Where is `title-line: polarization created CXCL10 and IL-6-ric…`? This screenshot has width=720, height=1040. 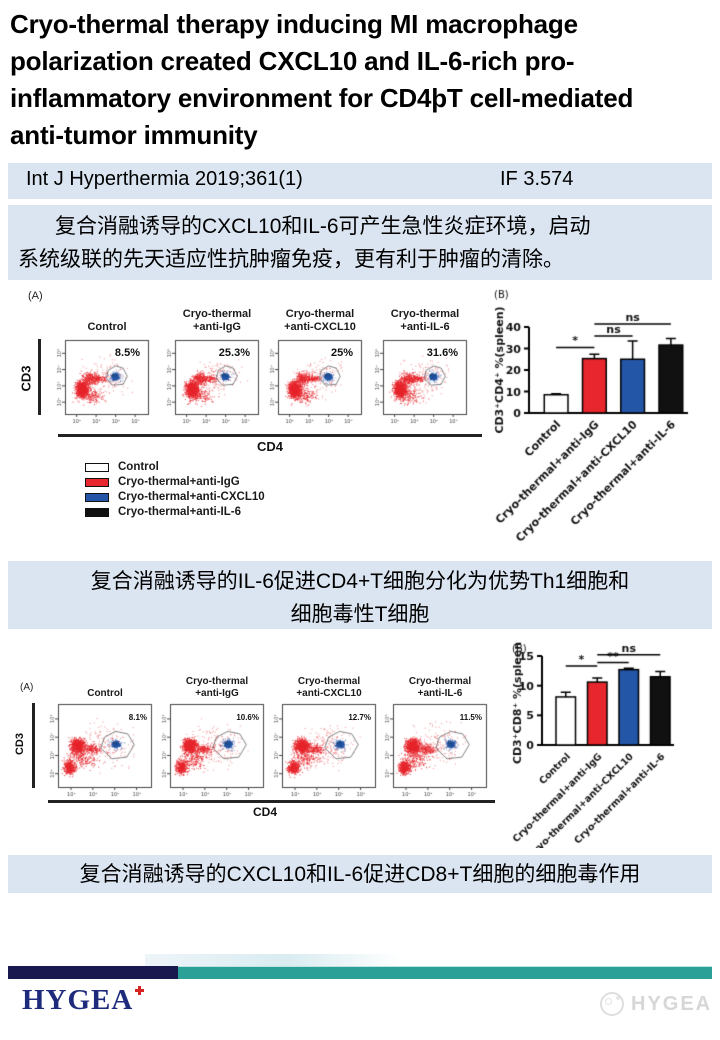 title-line: polarization created CXCL10 and IL-6-ric… is located at coordinates (292, 61).